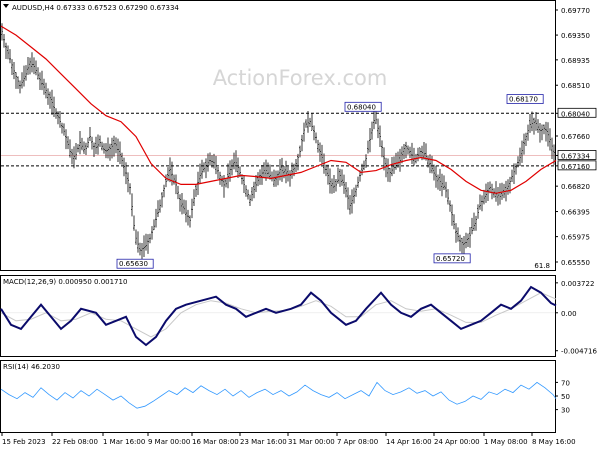 This screenshot has width=600, height=452. Describe the element at coordinates (506, 442) in the screenshot. I see `time-axis-label: 1 May 08:00` at that location.